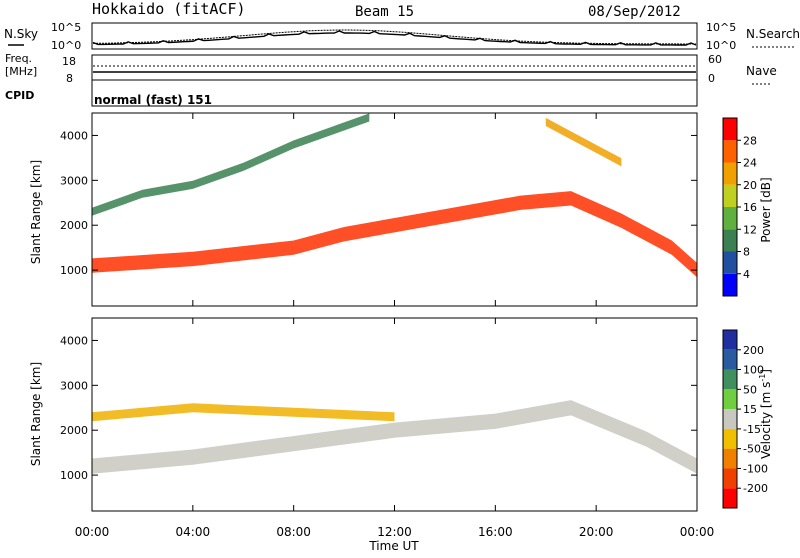 The image size is (800, 558). Describe the element at coordinates (750, 409) in the screenshot. I see `colorbar-tick-label: 15` at that location.